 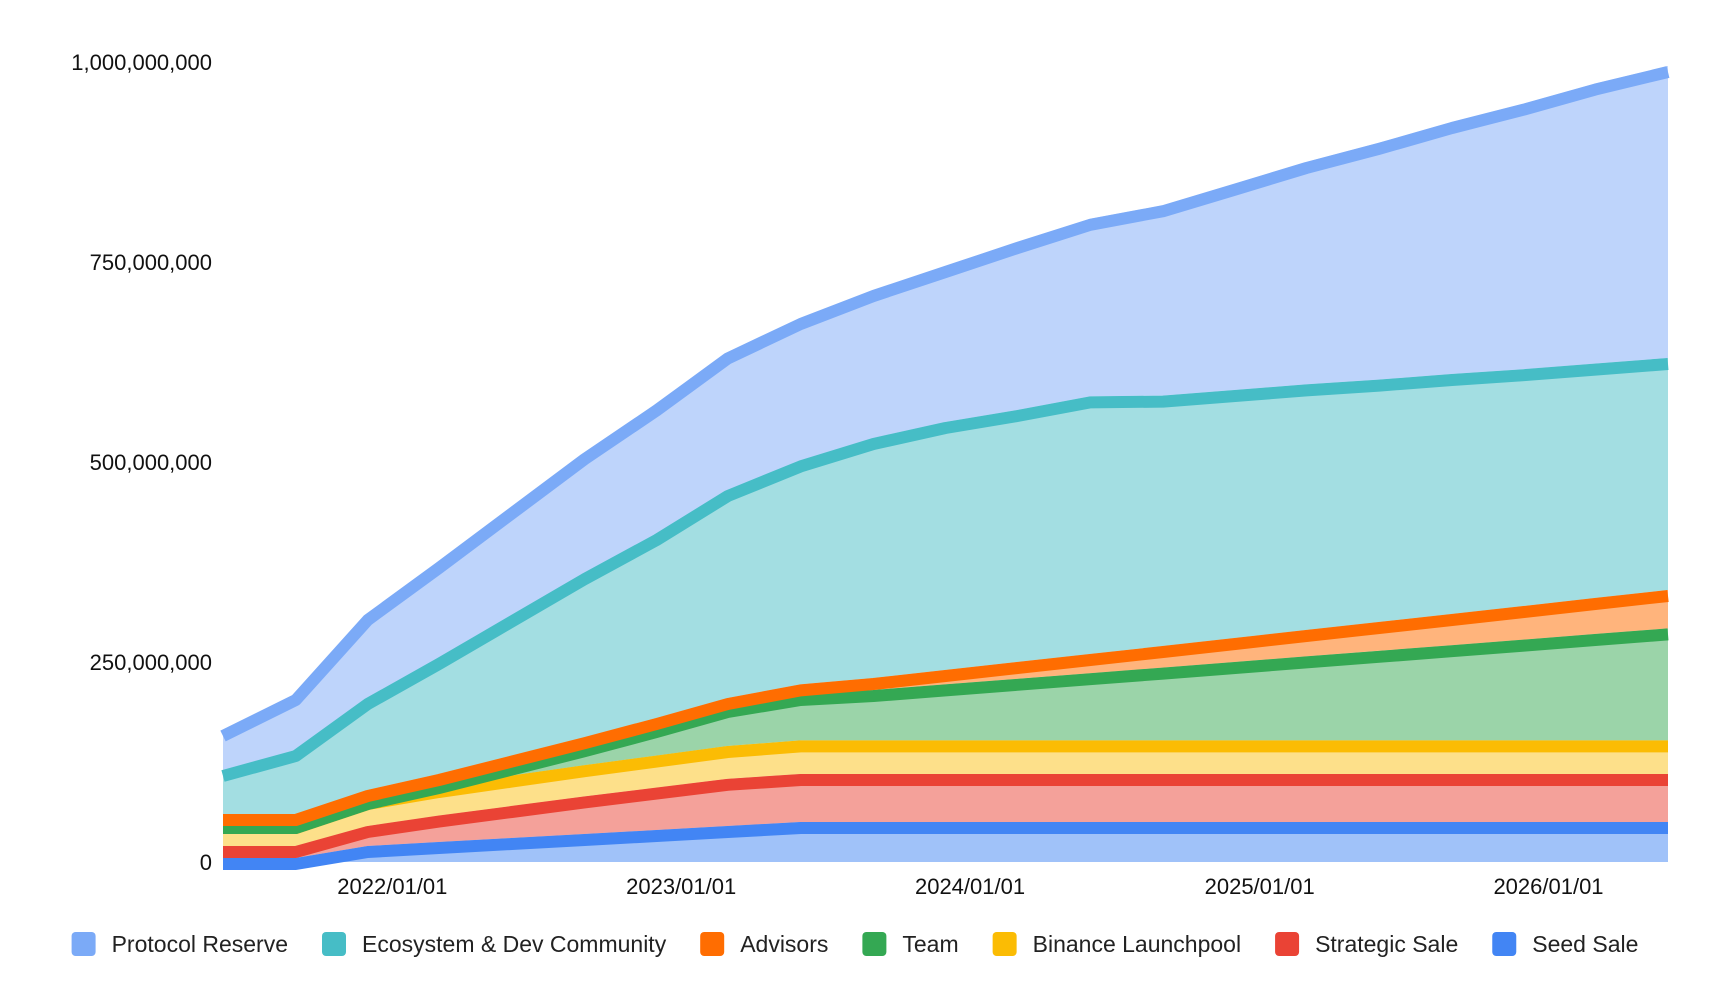 I want to click on legend-label: Advisors, so click(x=784, y=944).